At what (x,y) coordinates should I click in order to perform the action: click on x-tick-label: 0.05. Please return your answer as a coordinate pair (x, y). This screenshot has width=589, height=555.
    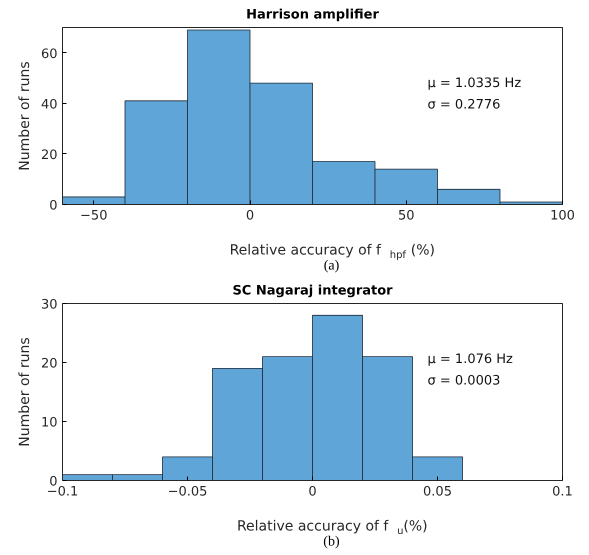
    Looking at the image, I should click on (437, 492).